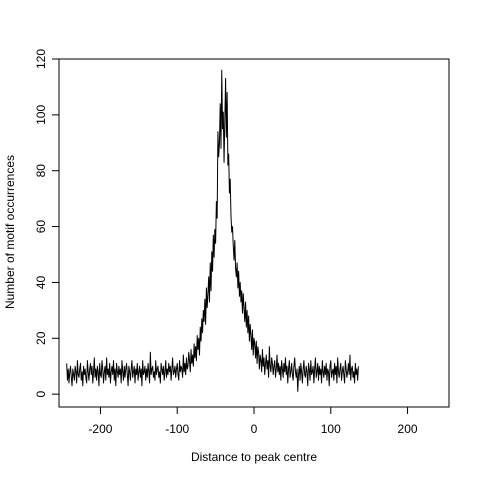 This screenshot has height=480, width=480. I want to click on y-tick-label: 0, so click(41, 393).